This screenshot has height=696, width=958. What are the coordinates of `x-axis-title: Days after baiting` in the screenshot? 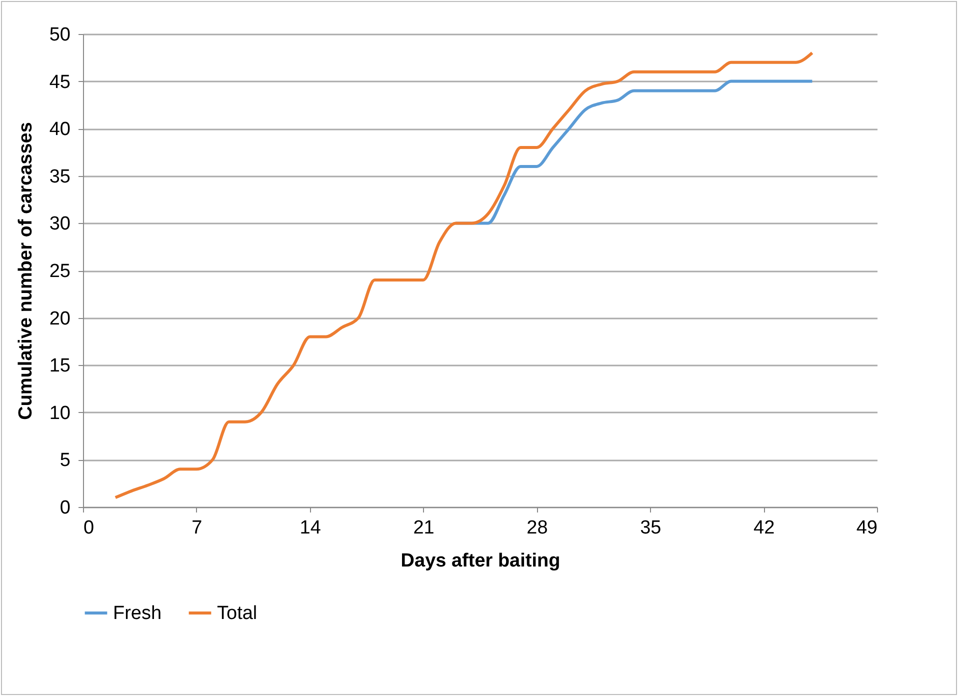 It's located at (480, 561).